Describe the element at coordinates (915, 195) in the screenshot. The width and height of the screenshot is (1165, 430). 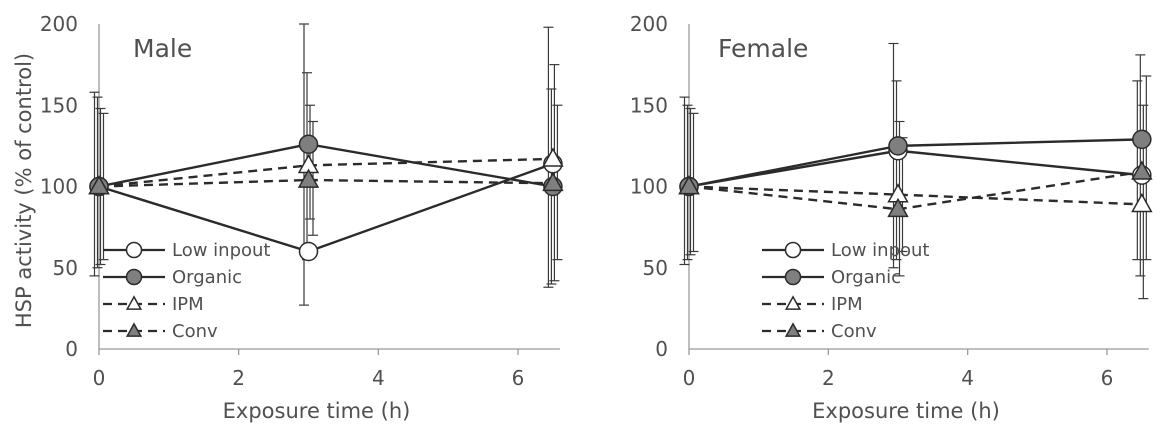
I see `series-line-ipm` at that location.